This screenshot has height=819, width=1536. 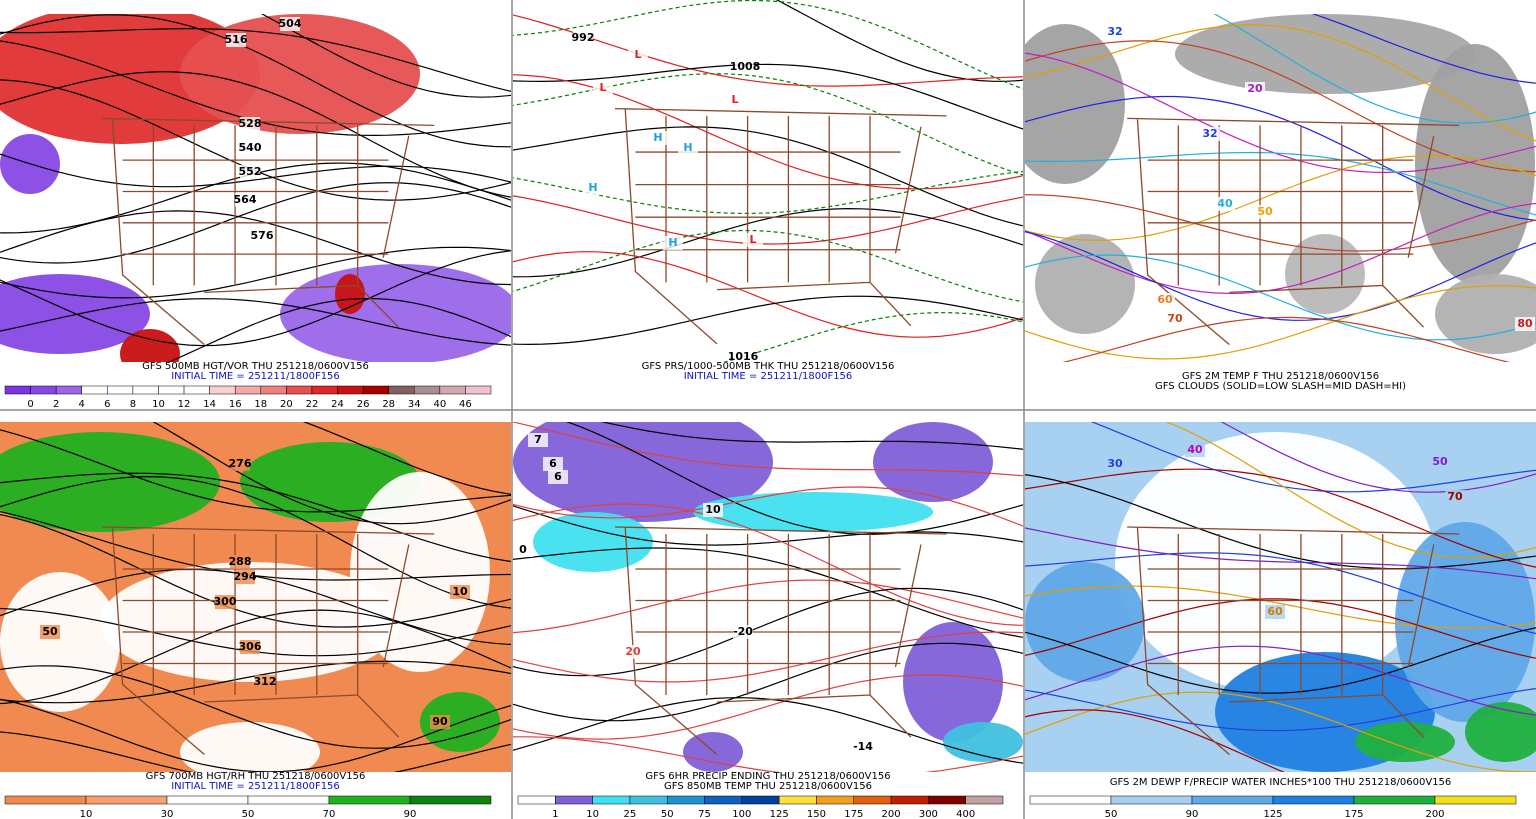 I want to click on colorbar-label: 125, so click(x=1272, y=814).